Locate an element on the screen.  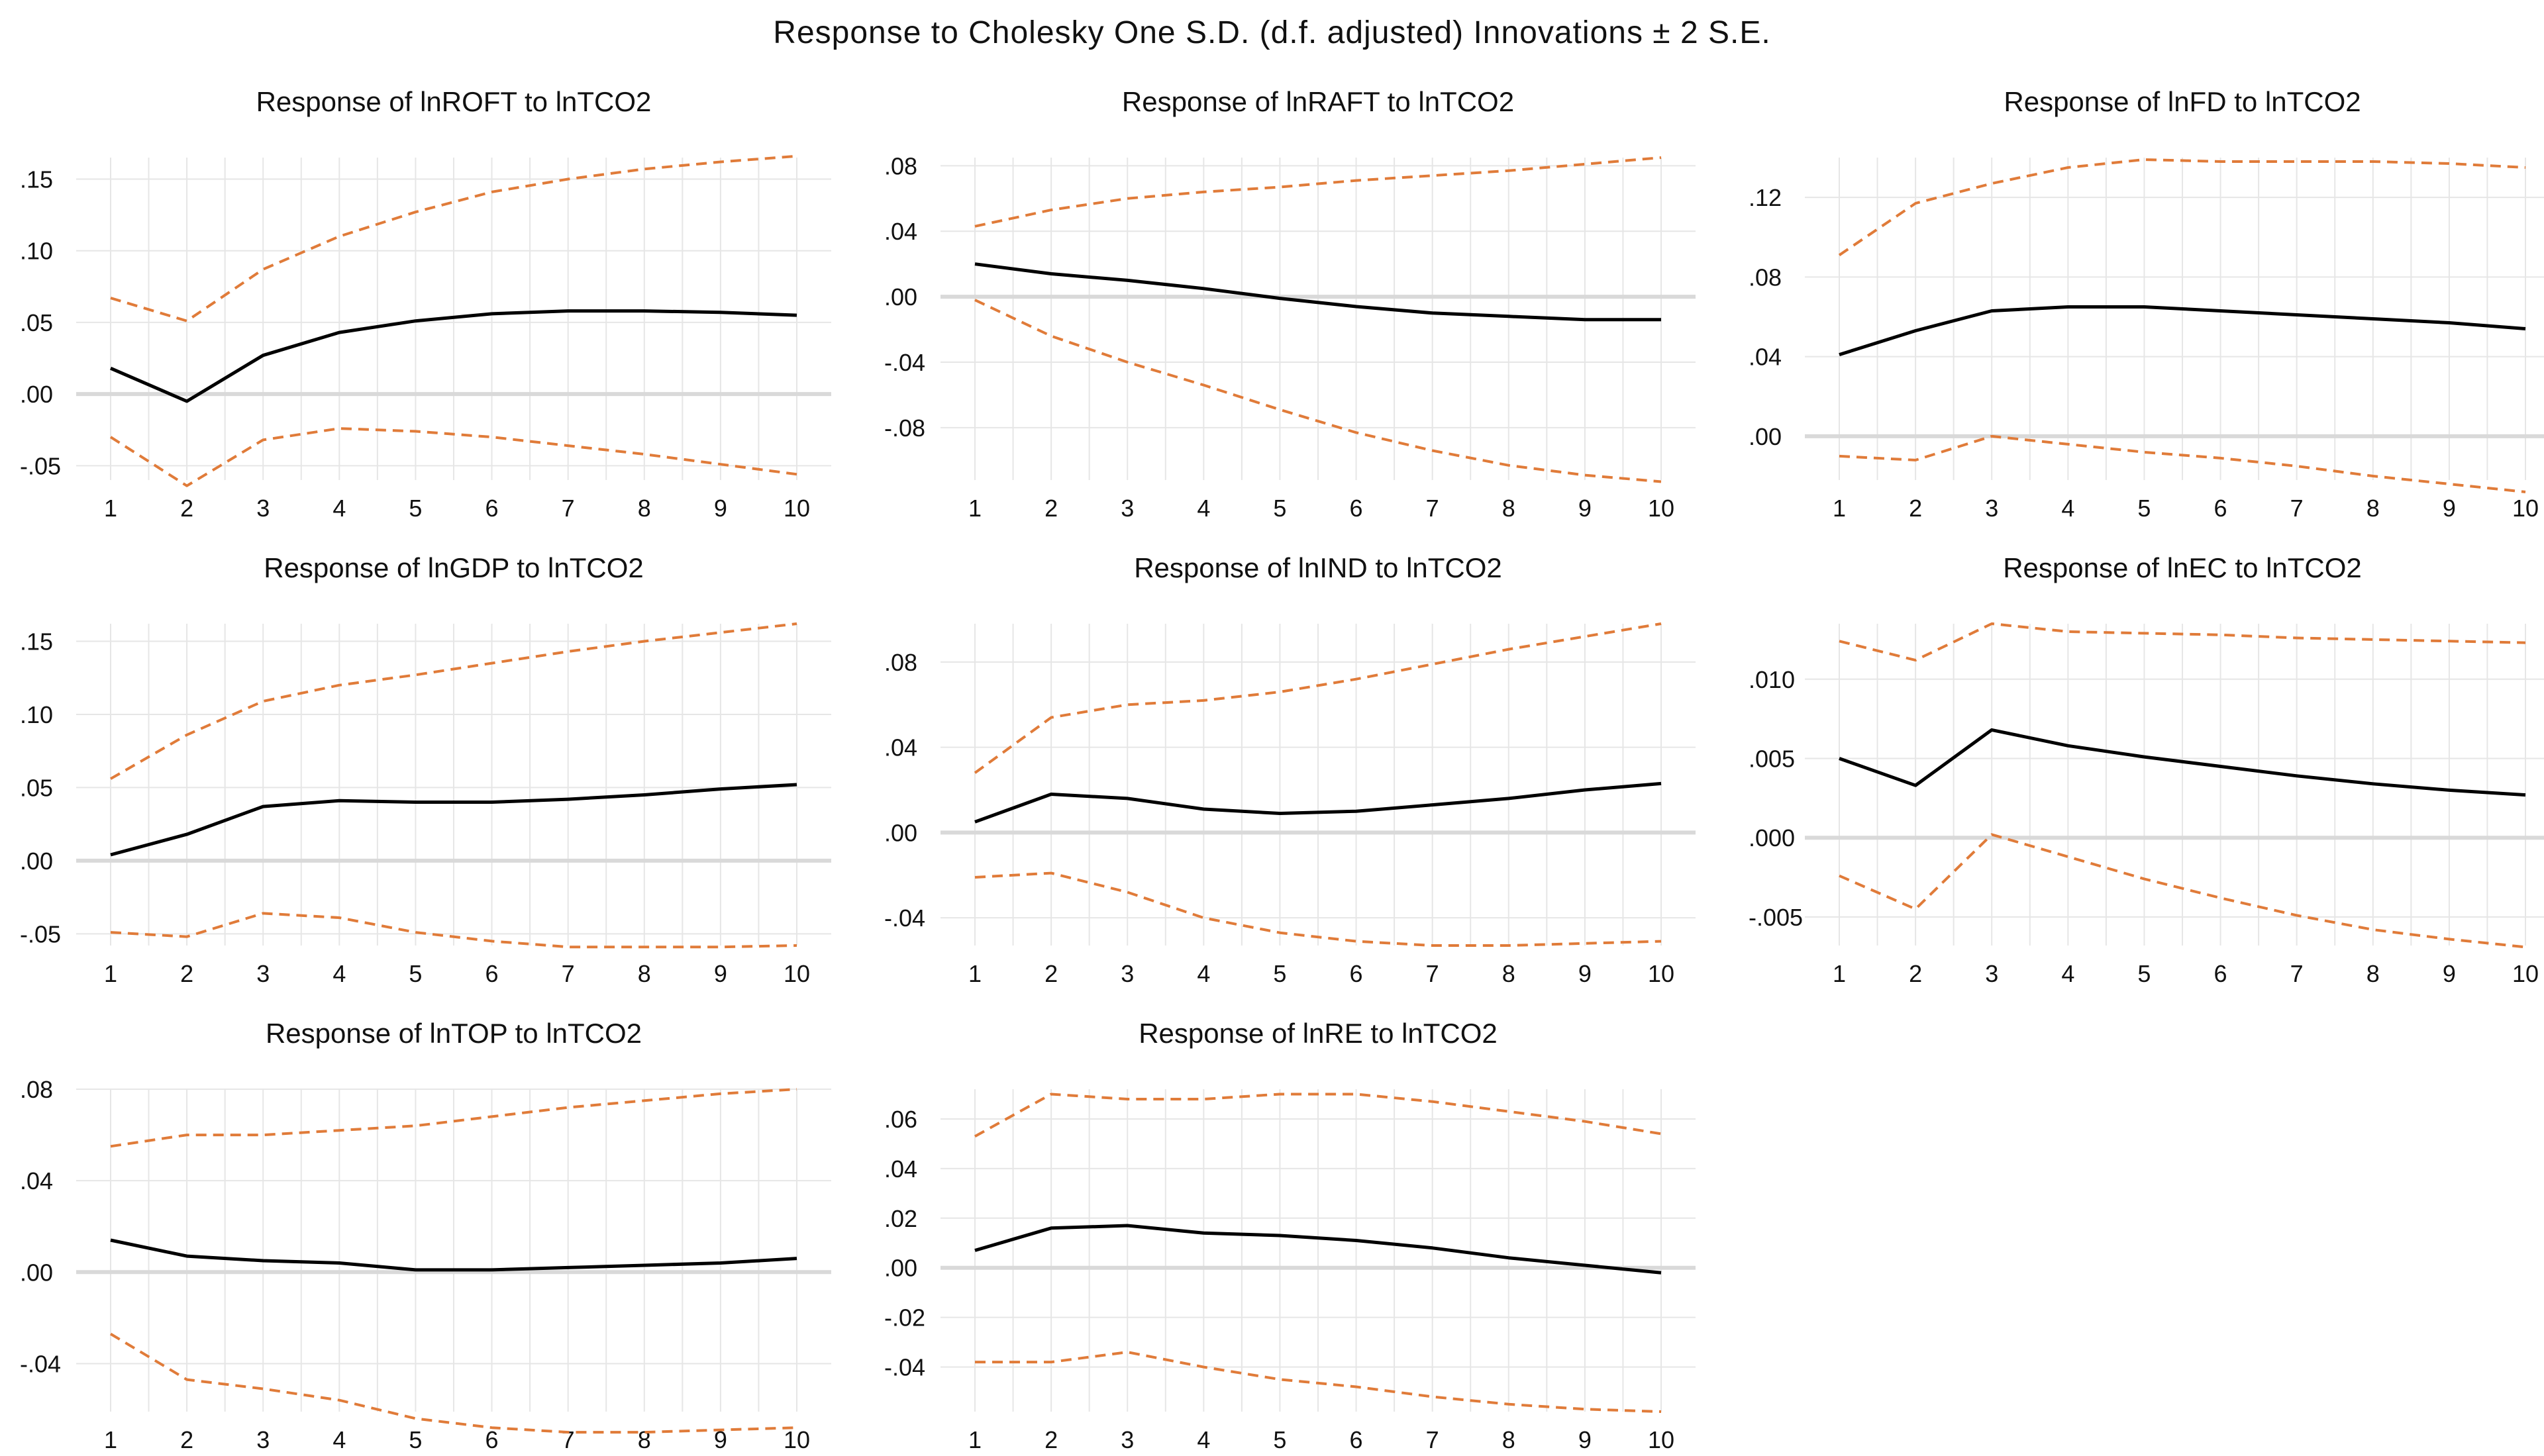
panel-title: Response of lnTOP to lnTCO2 is located at coordinates (454, 1033).